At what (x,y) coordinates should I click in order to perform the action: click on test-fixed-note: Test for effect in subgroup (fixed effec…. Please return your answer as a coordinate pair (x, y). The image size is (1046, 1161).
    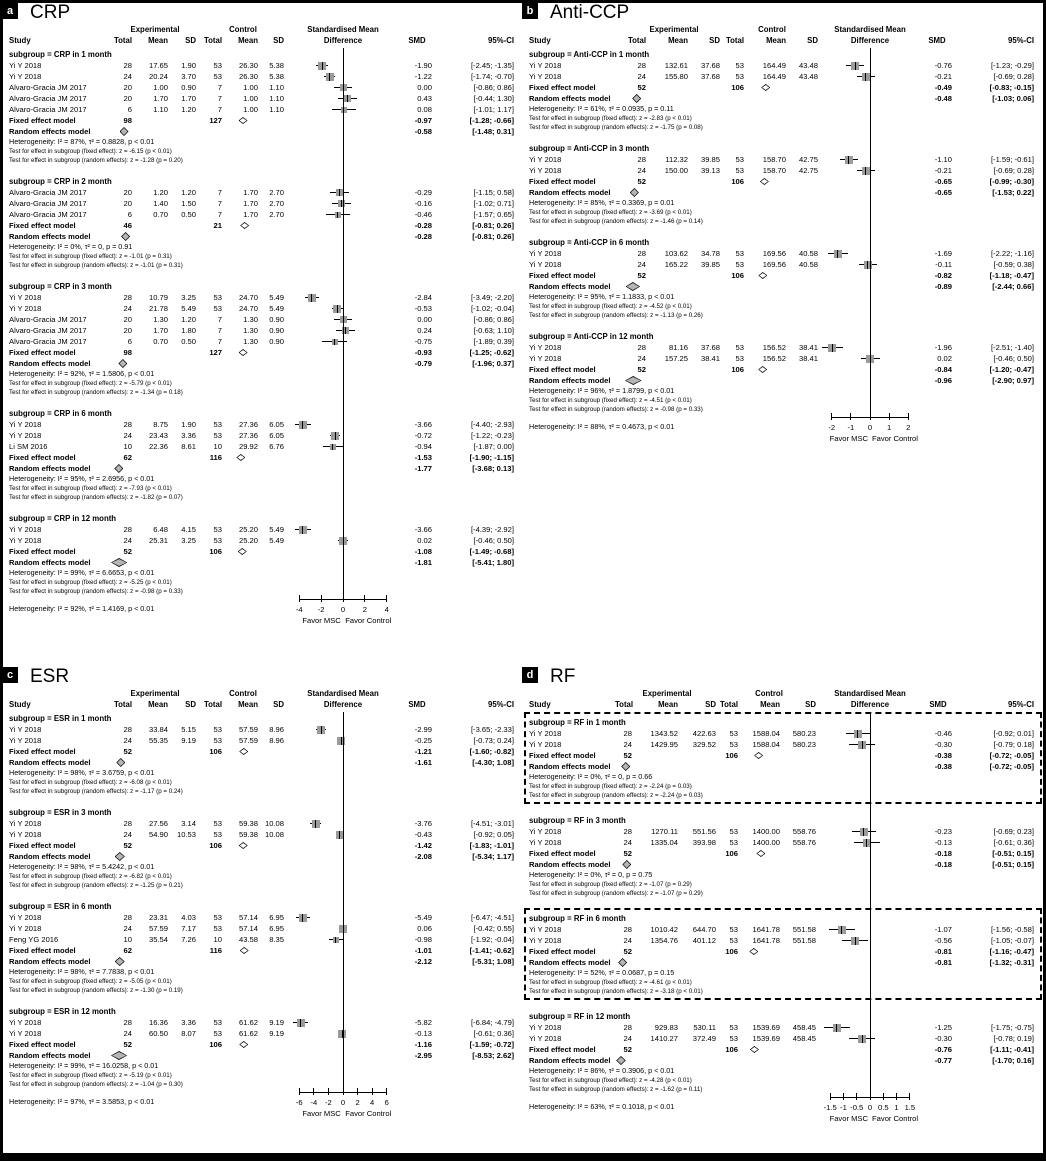
    Looking at the image, I should click on (90, 1075).